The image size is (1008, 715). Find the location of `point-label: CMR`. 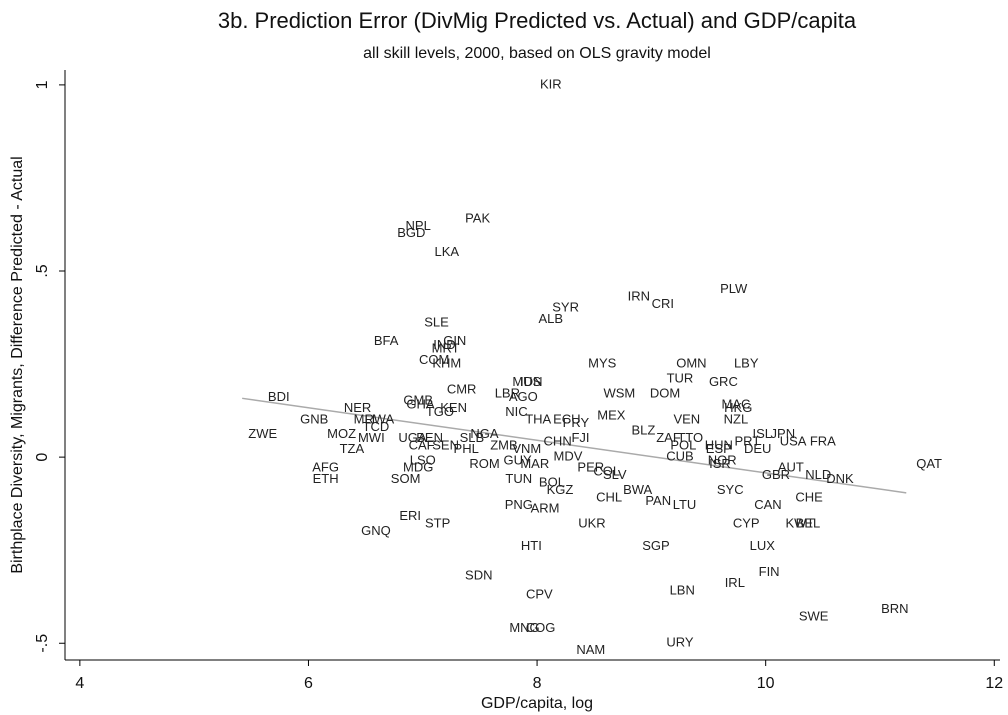

point-label: CMR is located at coordinates (462, 389).